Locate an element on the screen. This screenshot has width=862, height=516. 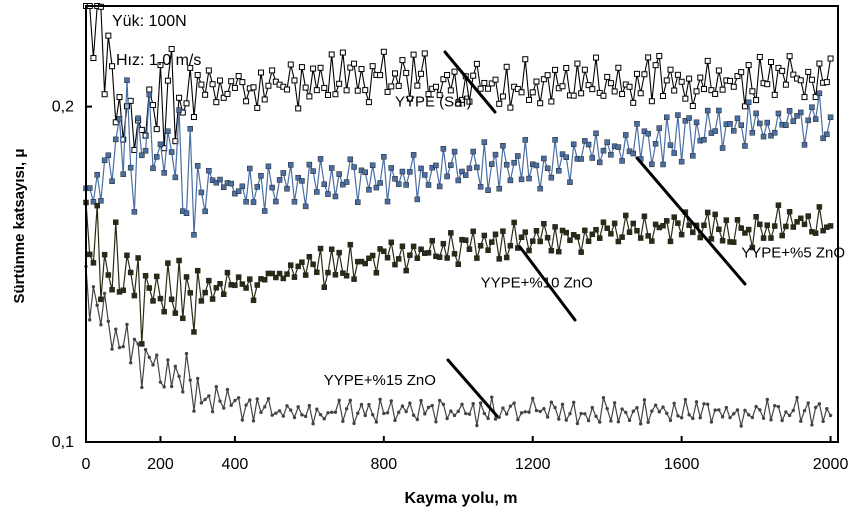
series-annotation-1: YYPE+%5 ZnO is located at coordinates (793, 253).